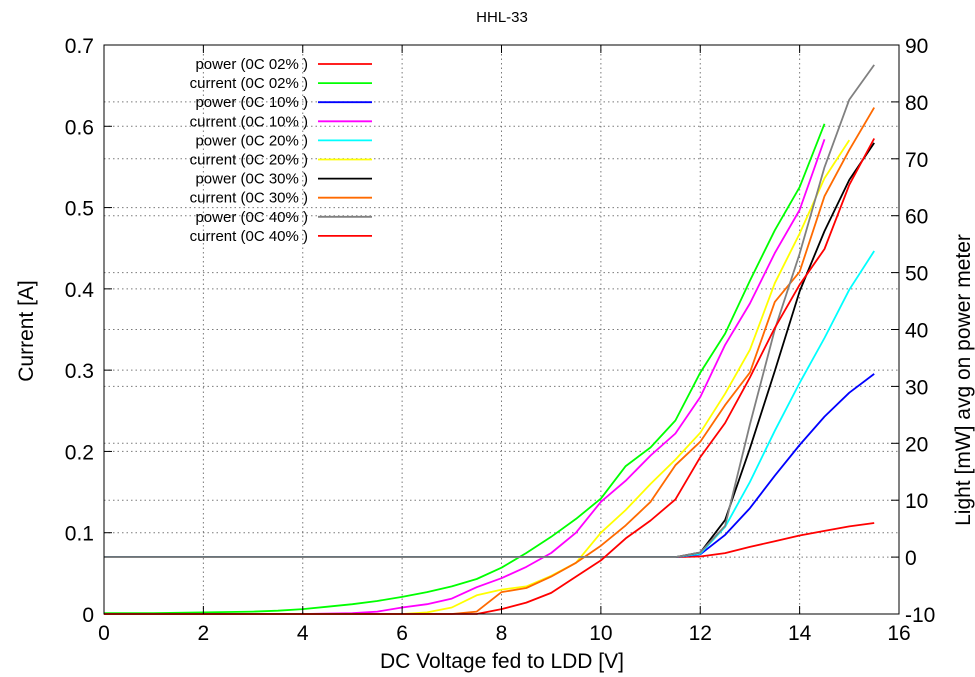  I want to click on y2-tick-label: 0, so click(911, 558).